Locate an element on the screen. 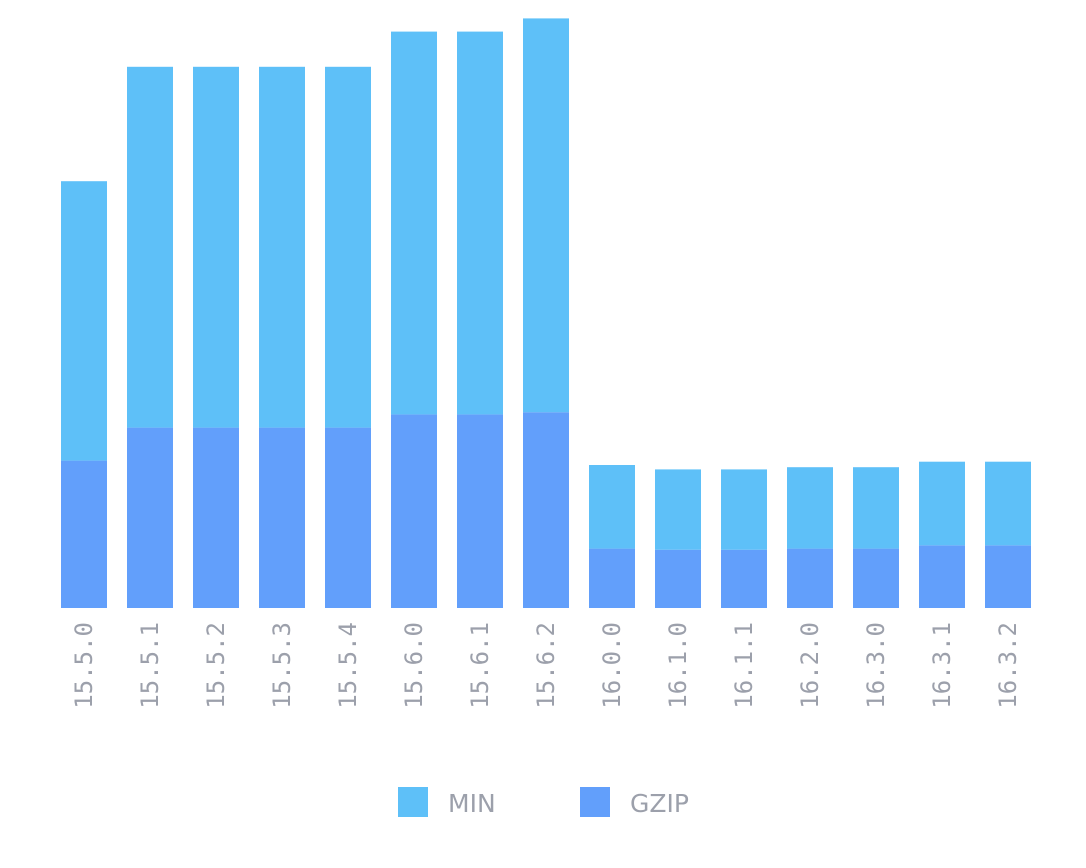 This screenshot has width=1086, height=868. x-tick-label: 15.5.2 is located at coordinates (216, 665).